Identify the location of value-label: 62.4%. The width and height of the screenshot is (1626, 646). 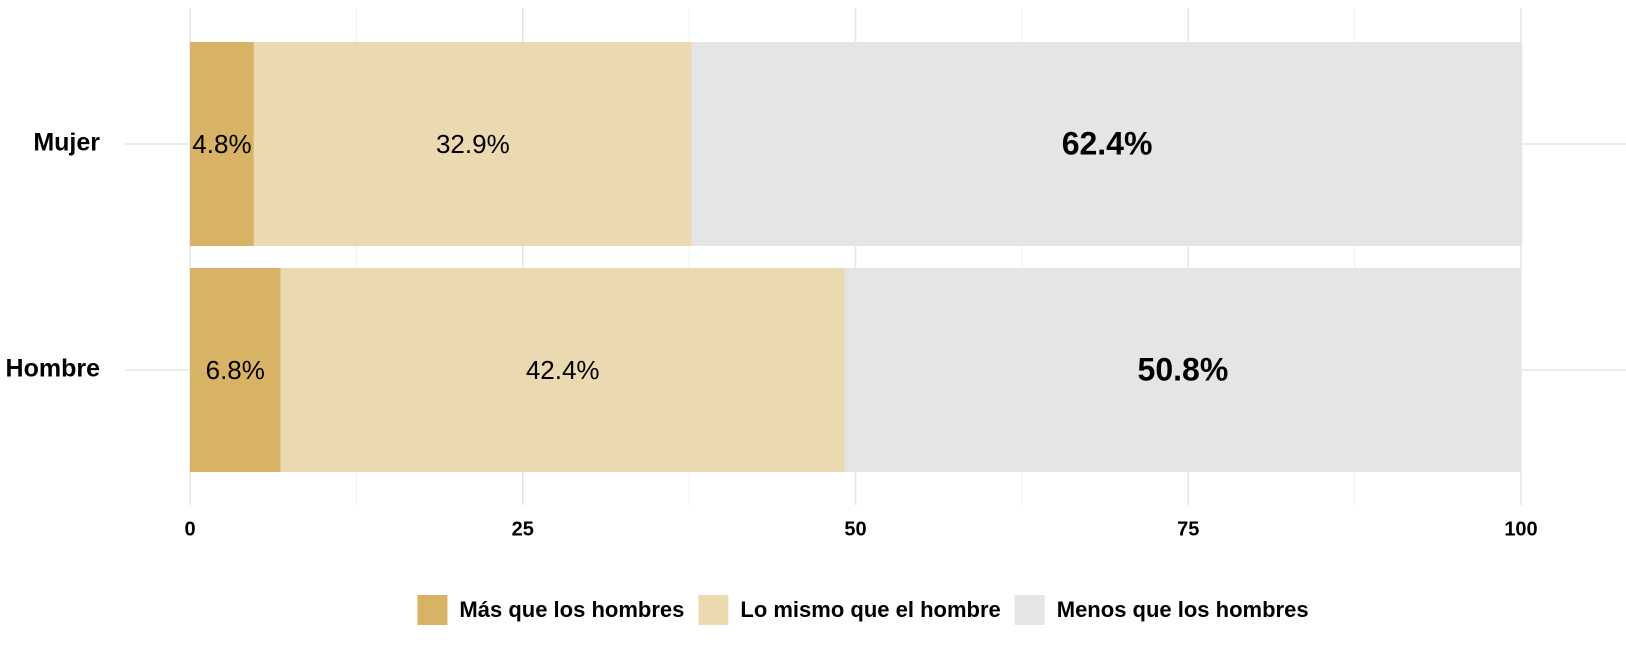
(1107, 143).